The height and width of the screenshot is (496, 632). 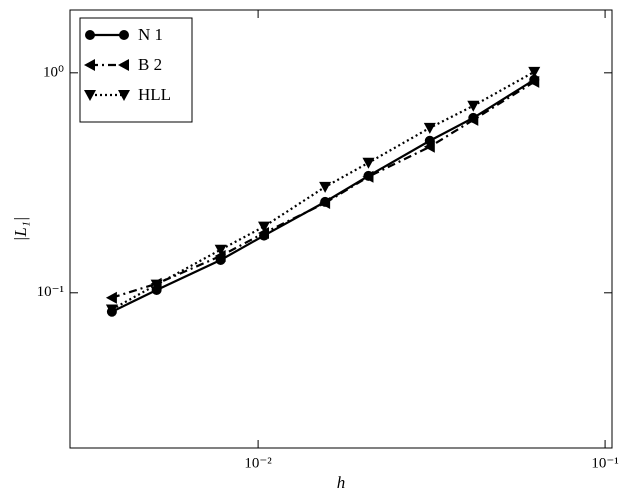 I want to click on y-tick-label: 10⁰, so click(x=53, y=72).